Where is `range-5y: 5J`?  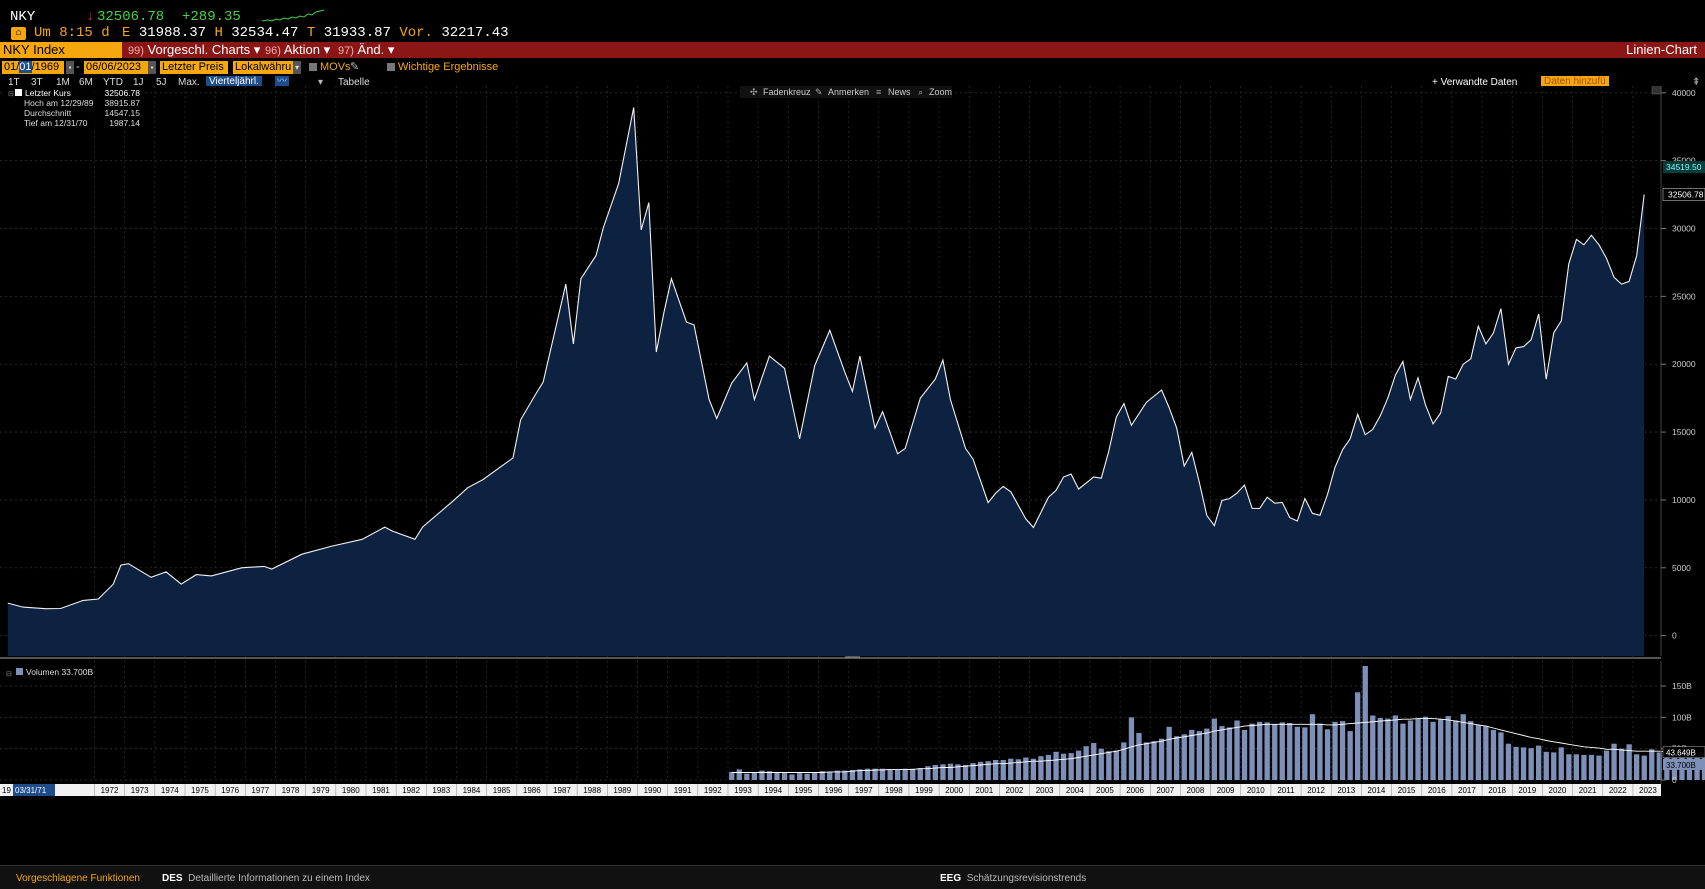 range-5y: 5J is located at coordinates (161, 82).